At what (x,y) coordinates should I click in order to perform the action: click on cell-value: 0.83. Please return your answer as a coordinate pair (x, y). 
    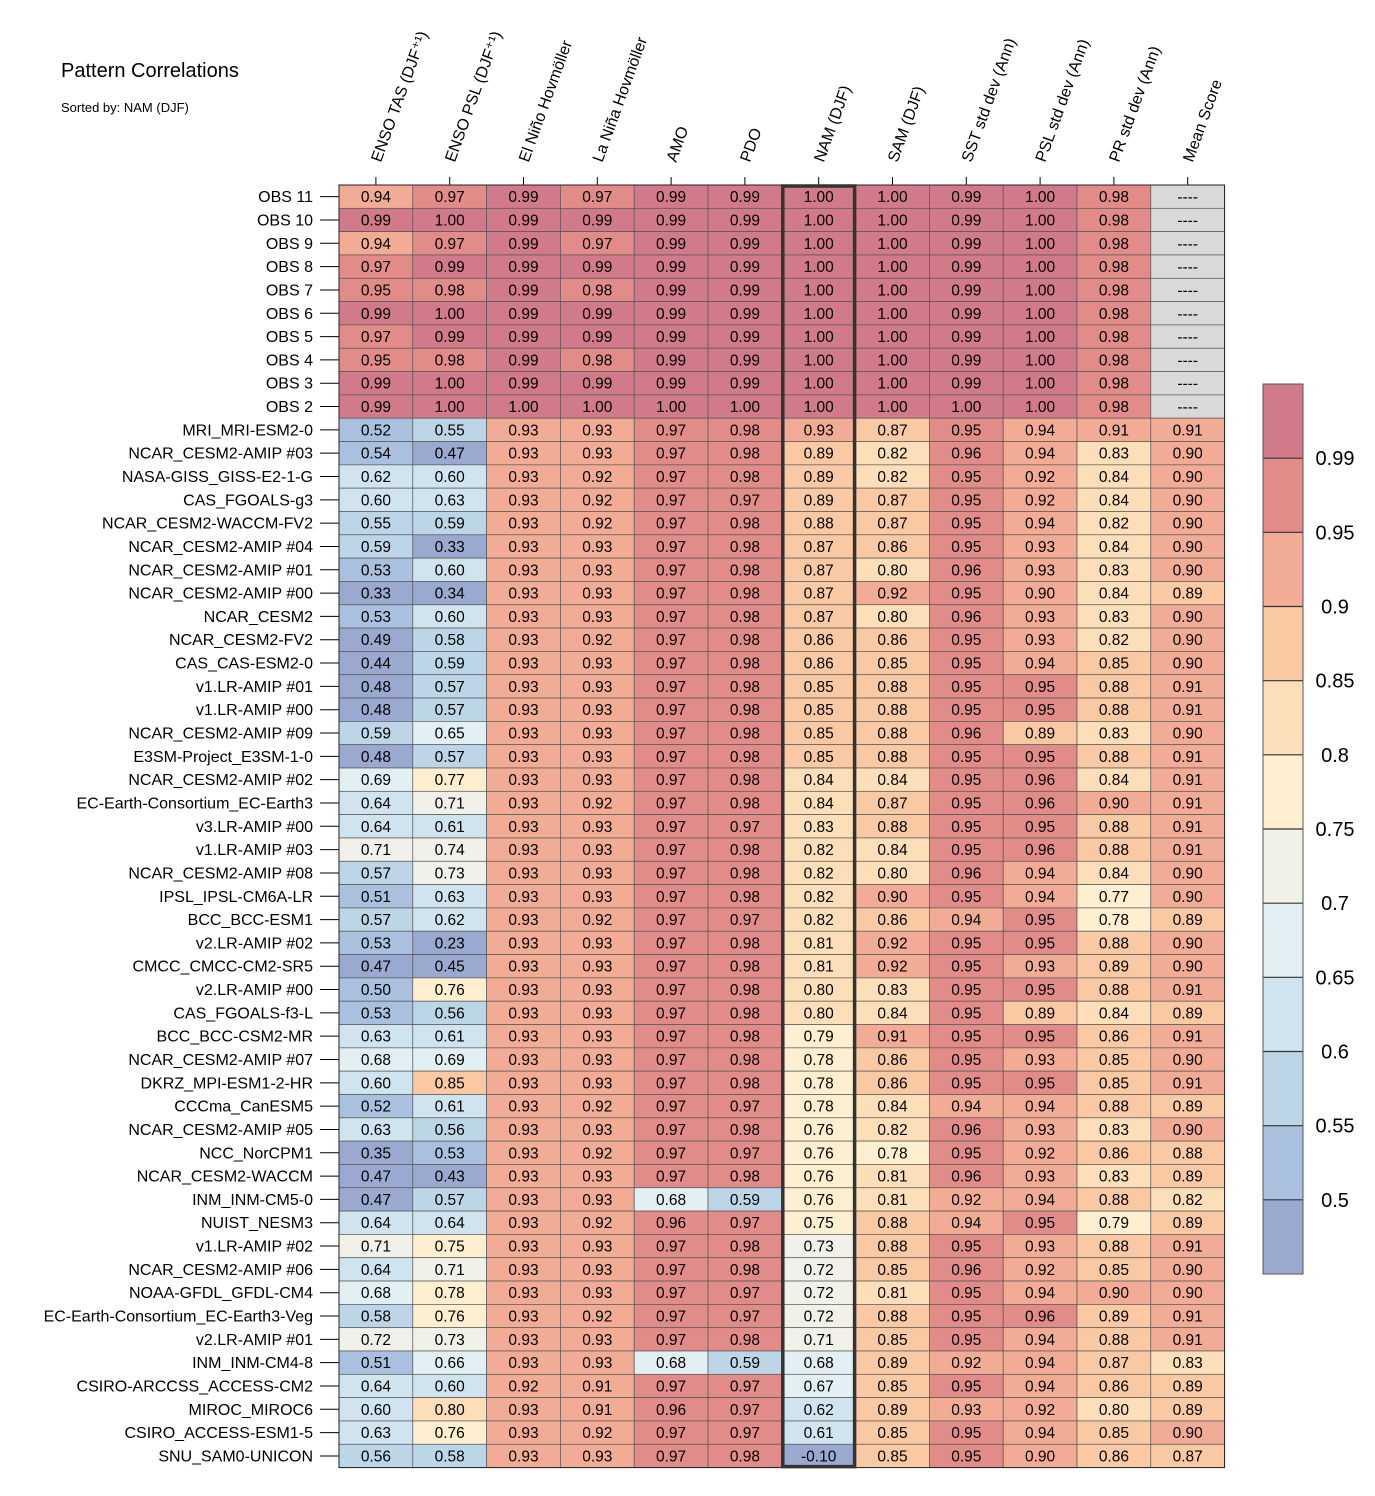
    Looking at the image, I should click on (892, 990).